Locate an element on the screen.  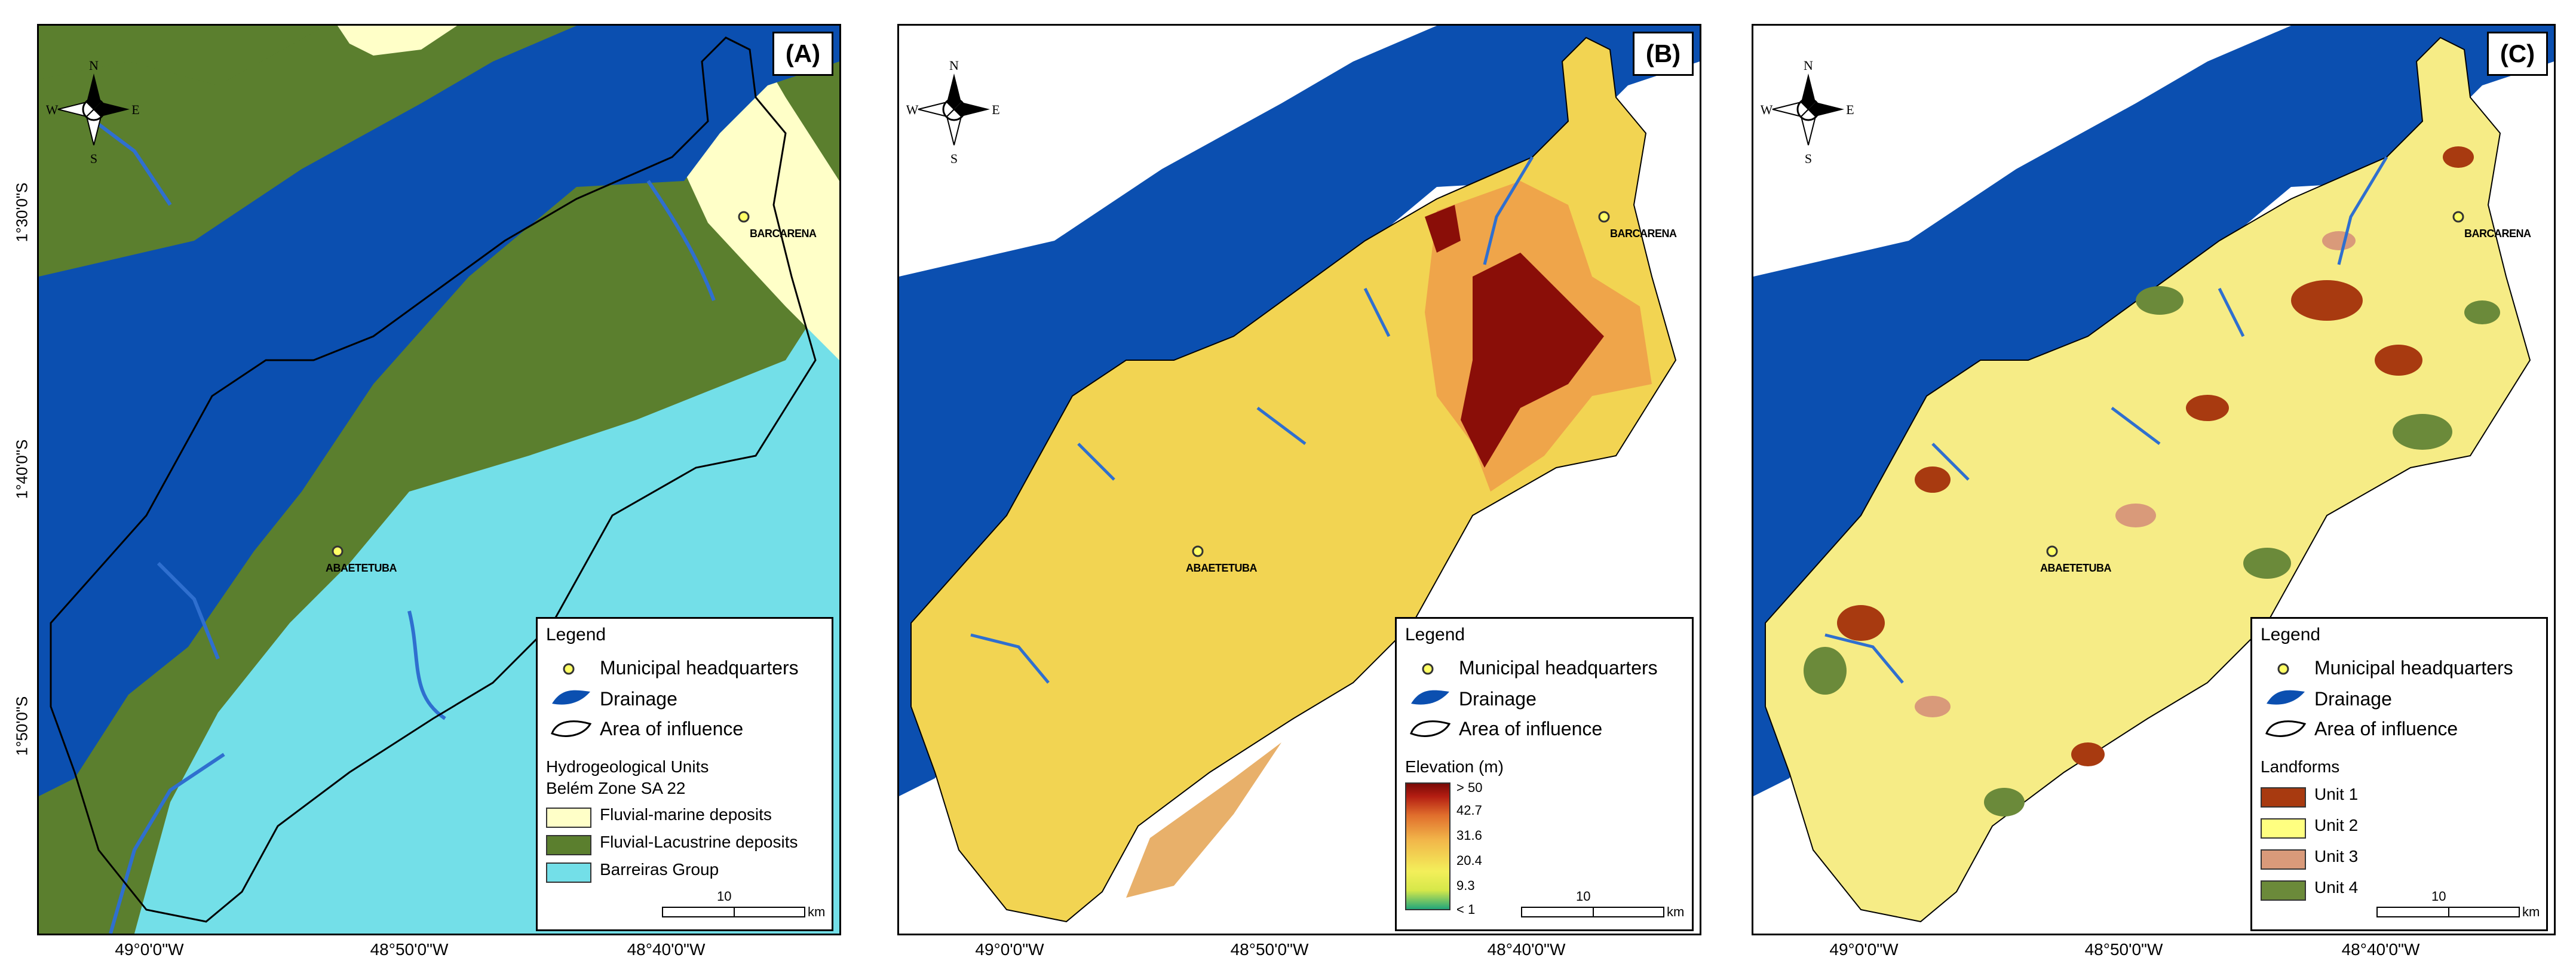
legend-class-unit-1: Unit 1 is located at coordinates (2336, 794).